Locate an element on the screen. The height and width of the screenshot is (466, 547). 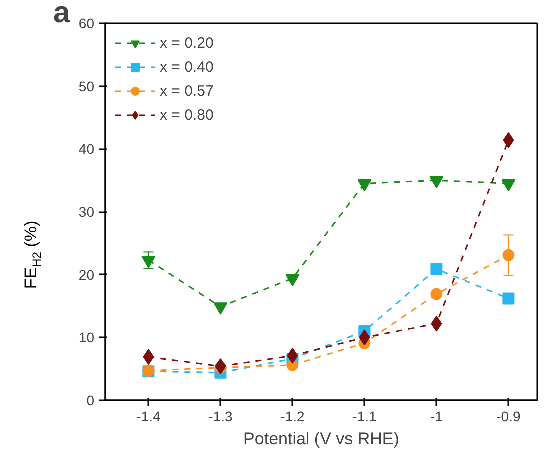
text: a is located at coordinates (62, 15).